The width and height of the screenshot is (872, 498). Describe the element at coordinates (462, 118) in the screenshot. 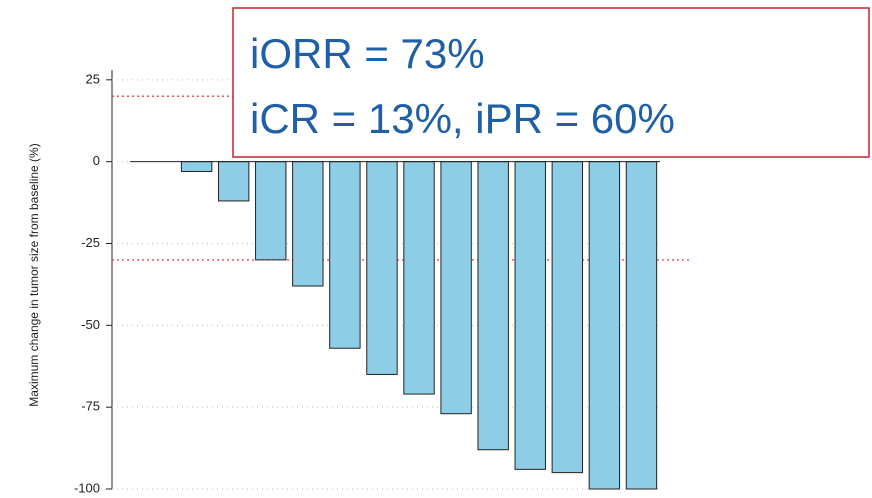

I see `annotation: iCR = 13%, iPR = 60%` at that location.